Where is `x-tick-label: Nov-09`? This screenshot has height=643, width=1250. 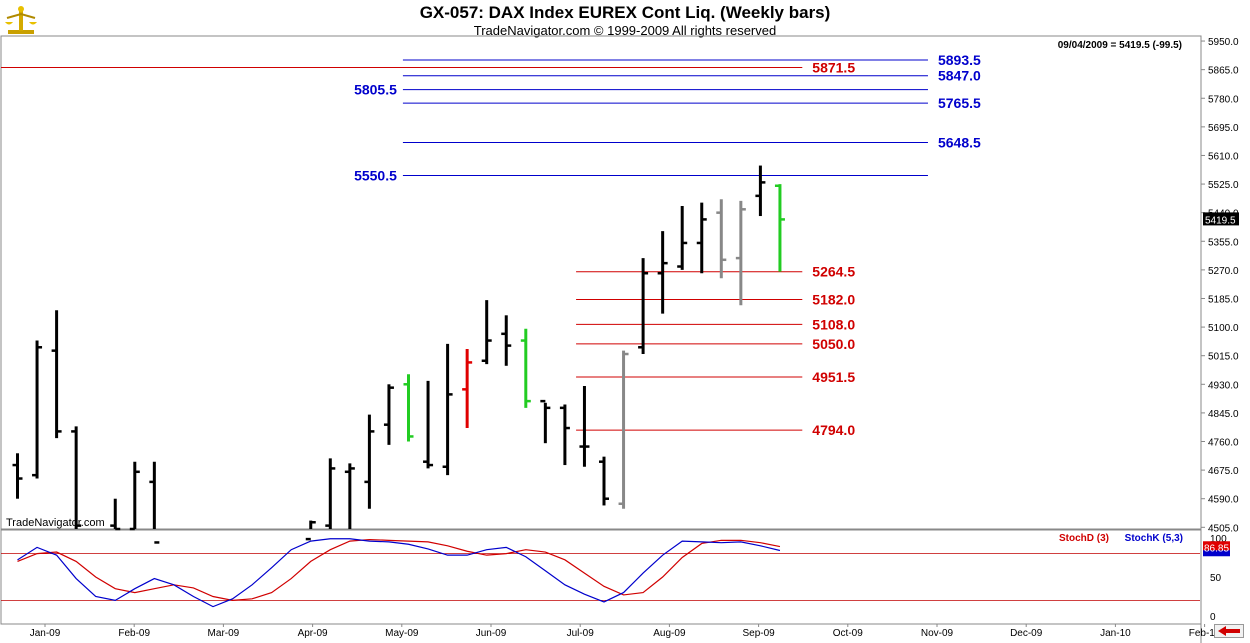
x-tick-label: Nov-09 is located at coordinates (937, 633).